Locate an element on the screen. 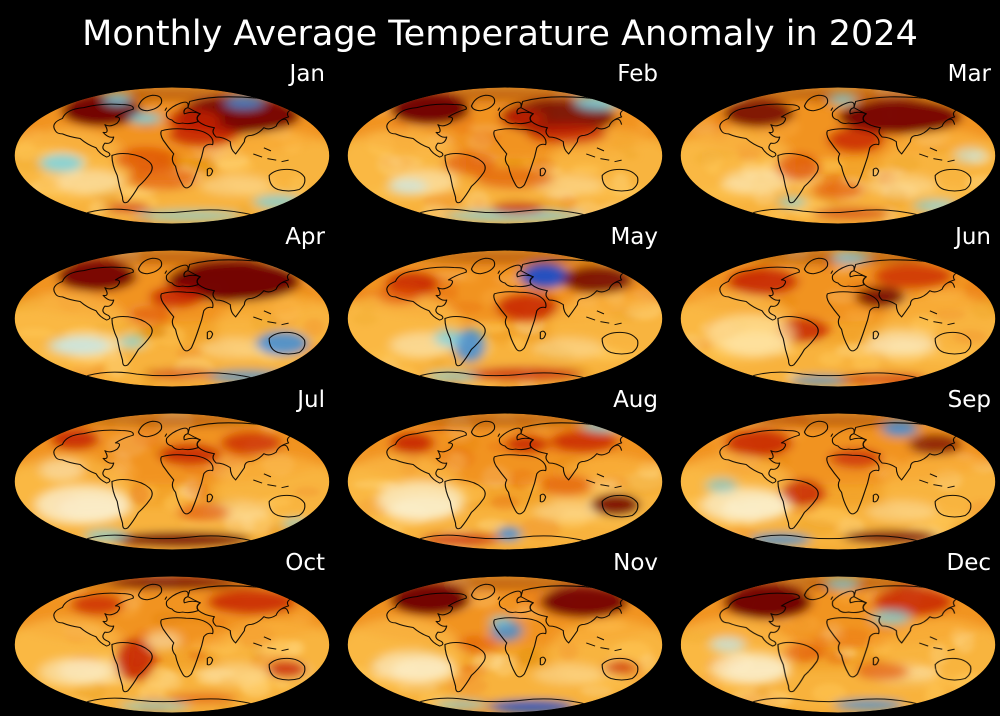 This screenshot has height=716, width=1000. month-label: Sep is located at coordinates (969, 400).